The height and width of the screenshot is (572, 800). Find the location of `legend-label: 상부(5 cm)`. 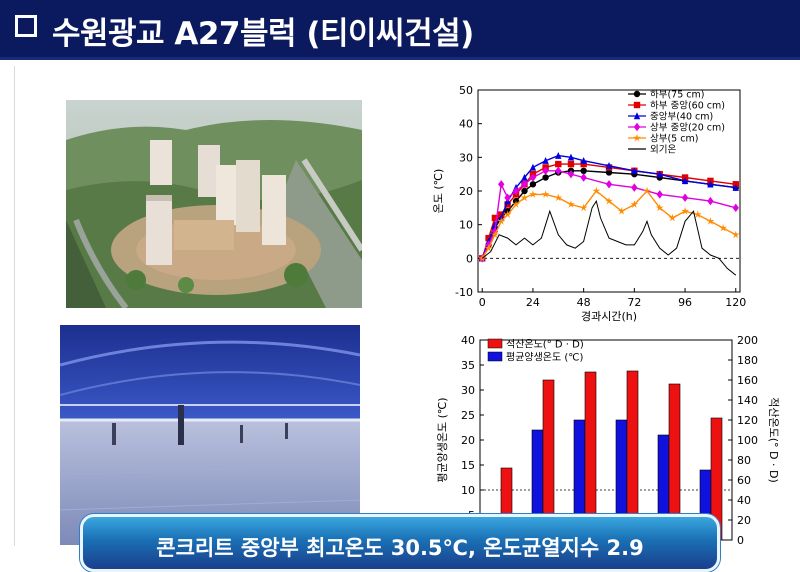

legend-label: 상부(5 cm) is located at coordinates (674, 139).